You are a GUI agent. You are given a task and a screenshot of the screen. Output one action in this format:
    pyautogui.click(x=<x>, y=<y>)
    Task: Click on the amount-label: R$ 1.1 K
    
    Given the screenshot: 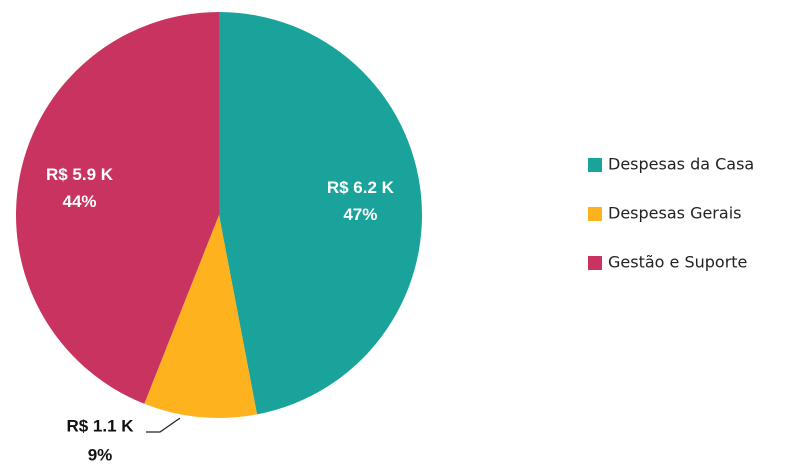 What is the action you would take?
    pyautogui.click(x=100, y=425)
    